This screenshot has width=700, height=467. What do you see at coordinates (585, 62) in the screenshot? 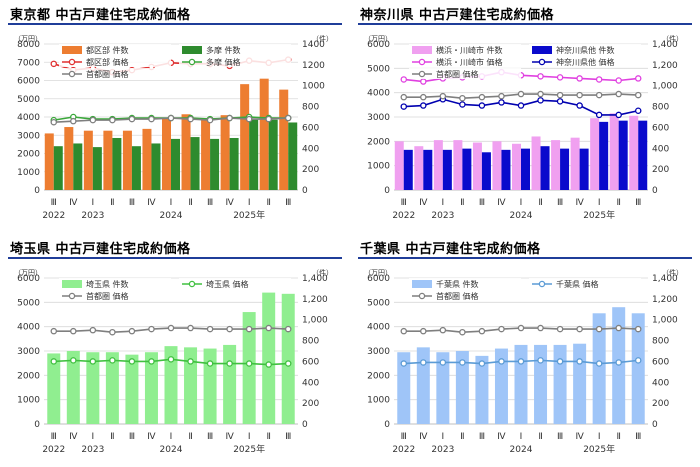
I see `legend-label: 神奈川県他 価格` at bounding box center [585, 62].